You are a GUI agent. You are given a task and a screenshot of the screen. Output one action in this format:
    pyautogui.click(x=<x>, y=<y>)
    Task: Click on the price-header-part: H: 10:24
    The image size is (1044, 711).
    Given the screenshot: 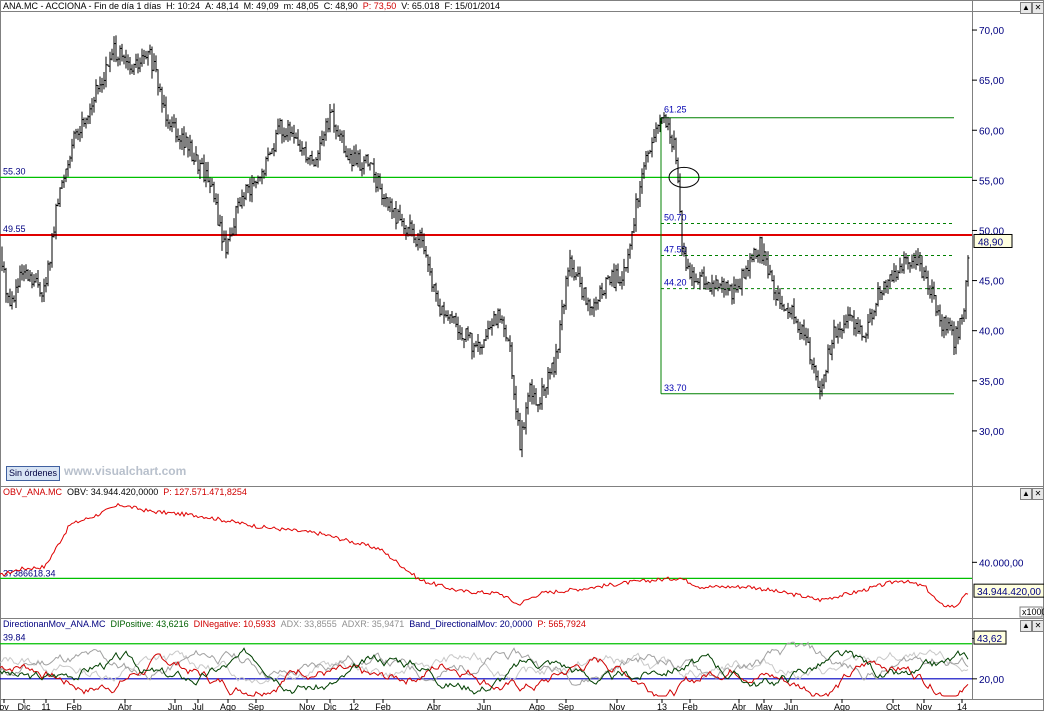 What is the action you would take?
    pyautogui.click(x=183, y=6)
    